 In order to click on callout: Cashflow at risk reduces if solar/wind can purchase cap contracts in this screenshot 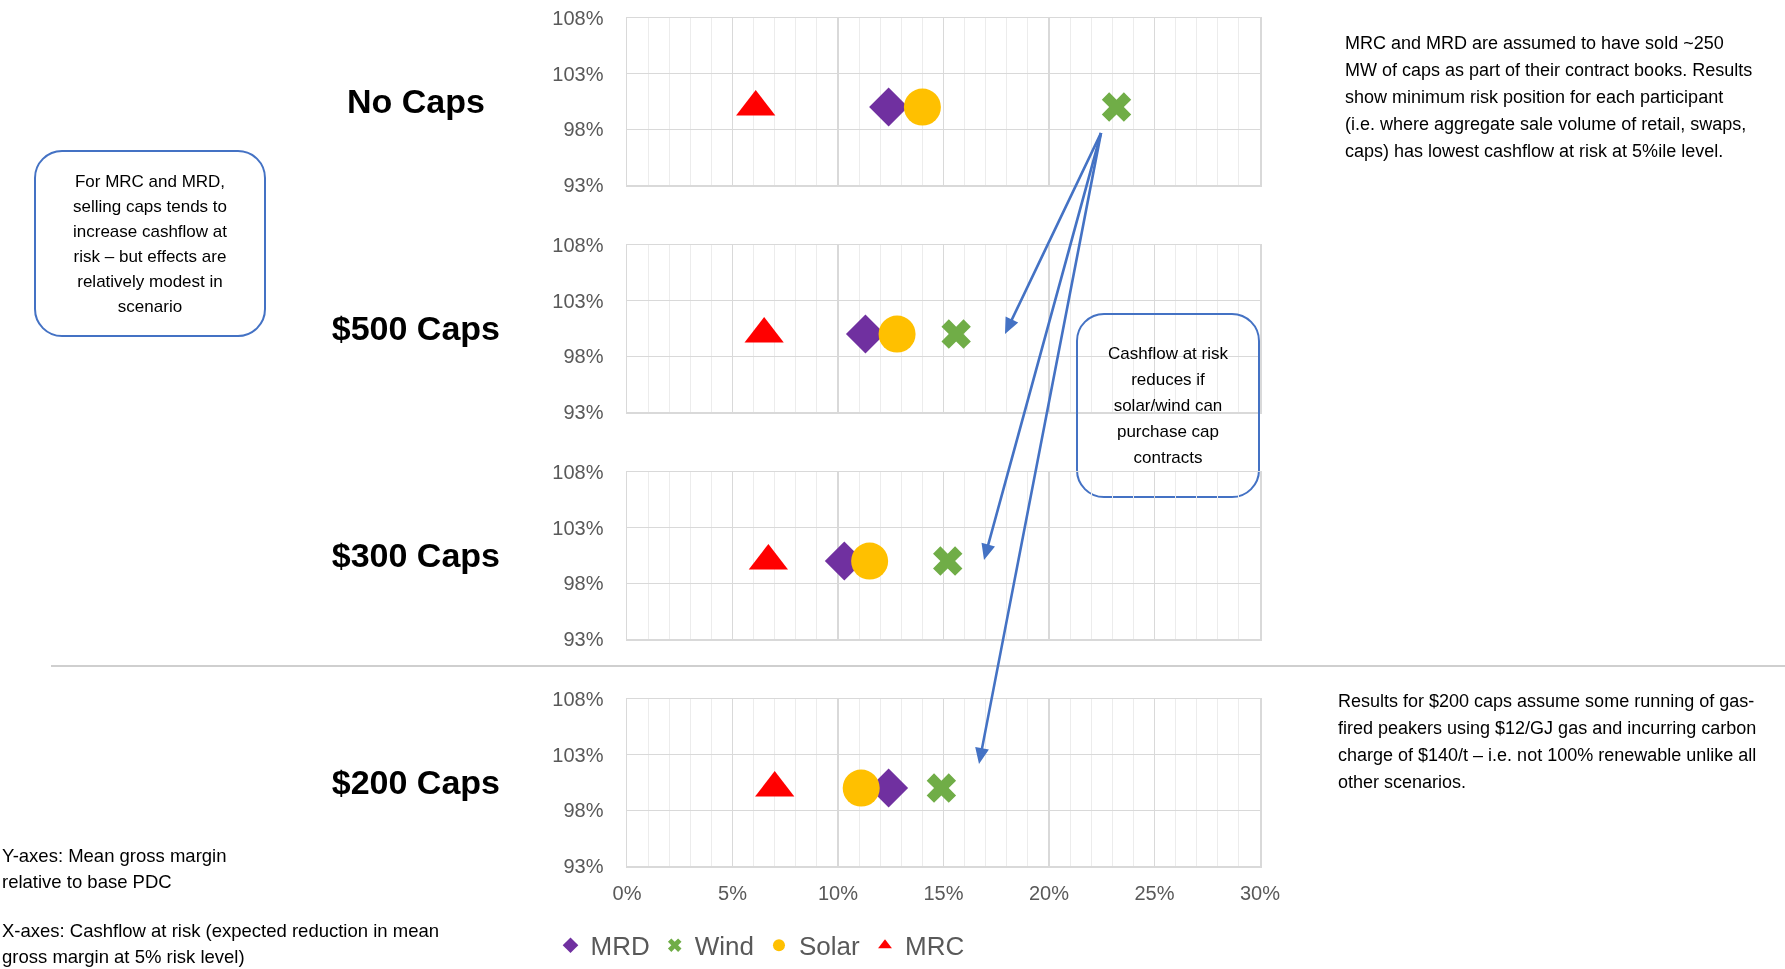, I will do `click(1168, 405)`.